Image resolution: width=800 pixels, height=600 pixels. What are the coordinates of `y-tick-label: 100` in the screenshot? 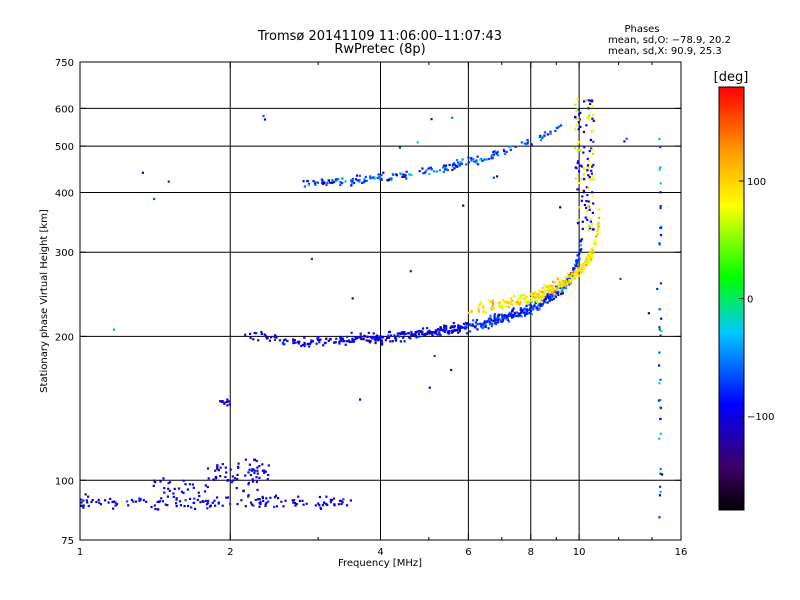 It's located at (64, 481).